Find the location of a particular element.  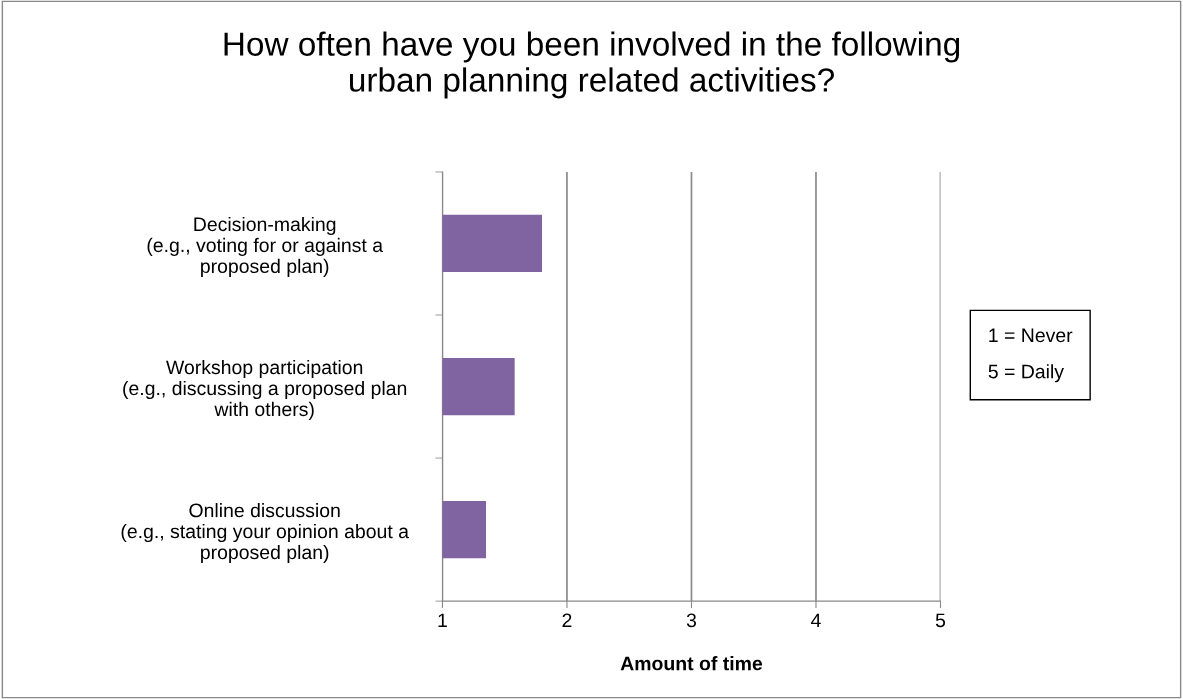

x-tick-label: 4 is located at coordinates (816, 620).